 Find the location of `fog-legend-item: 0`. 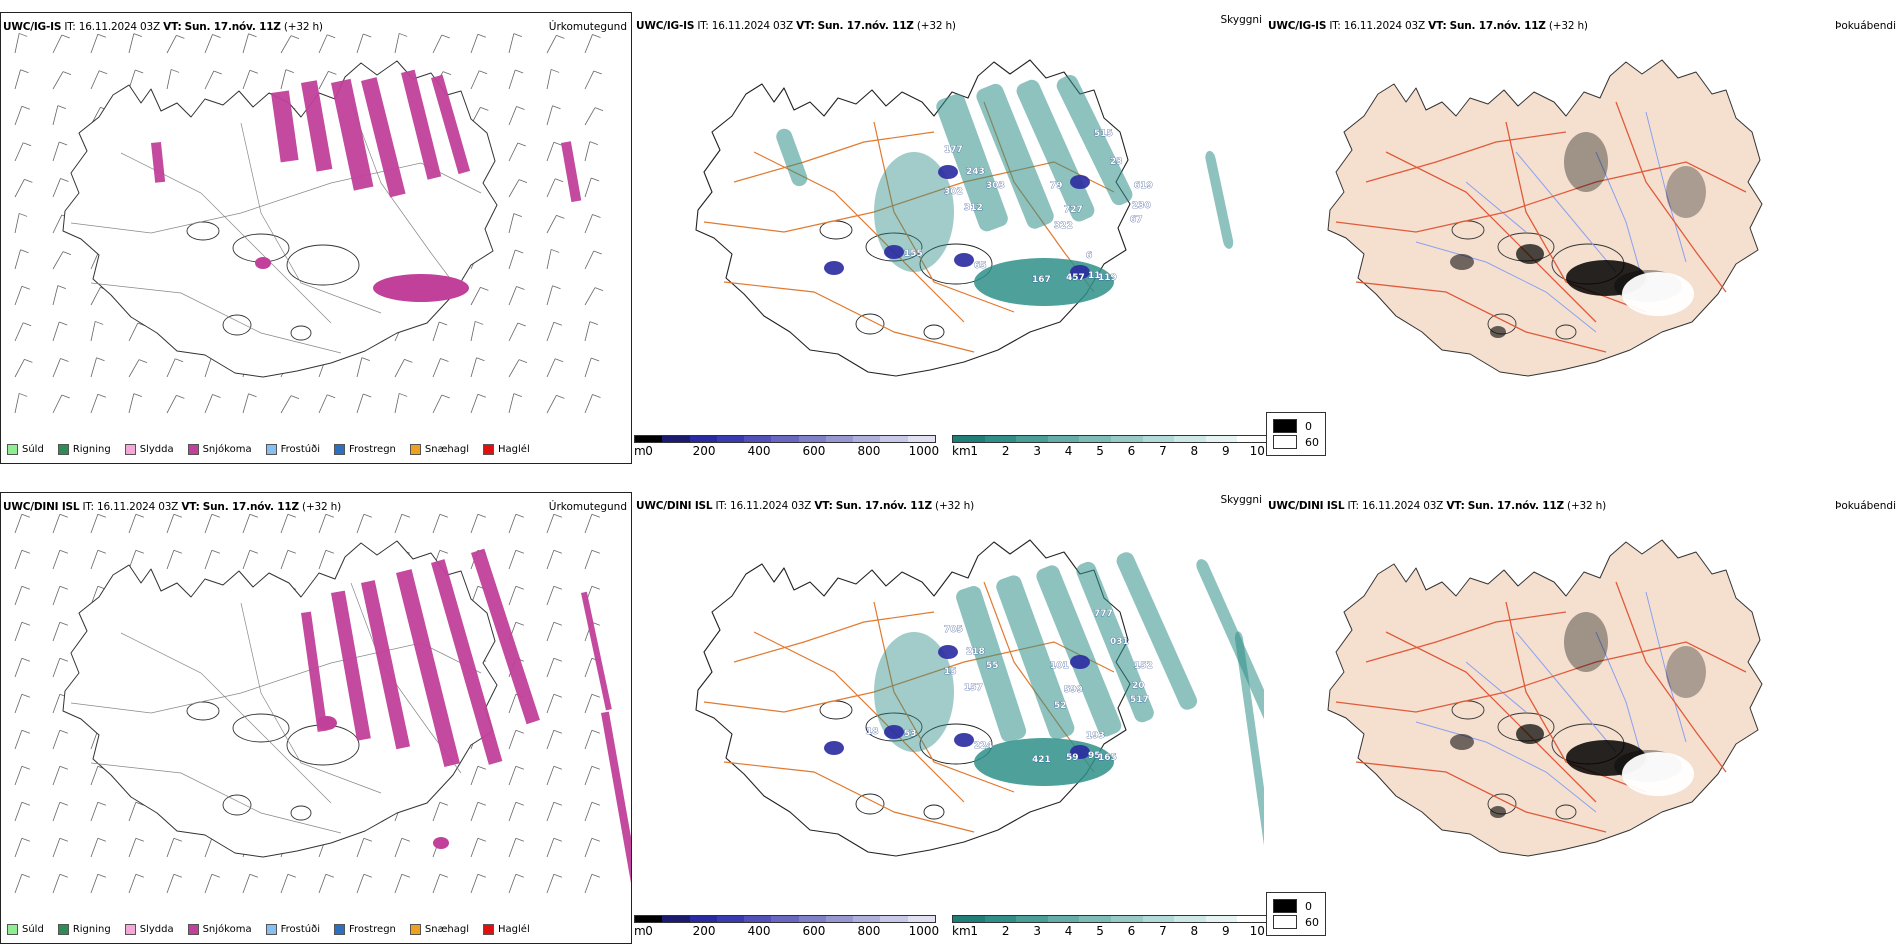

fog-legend-item: 0 is located at coordinates (1296, 906).